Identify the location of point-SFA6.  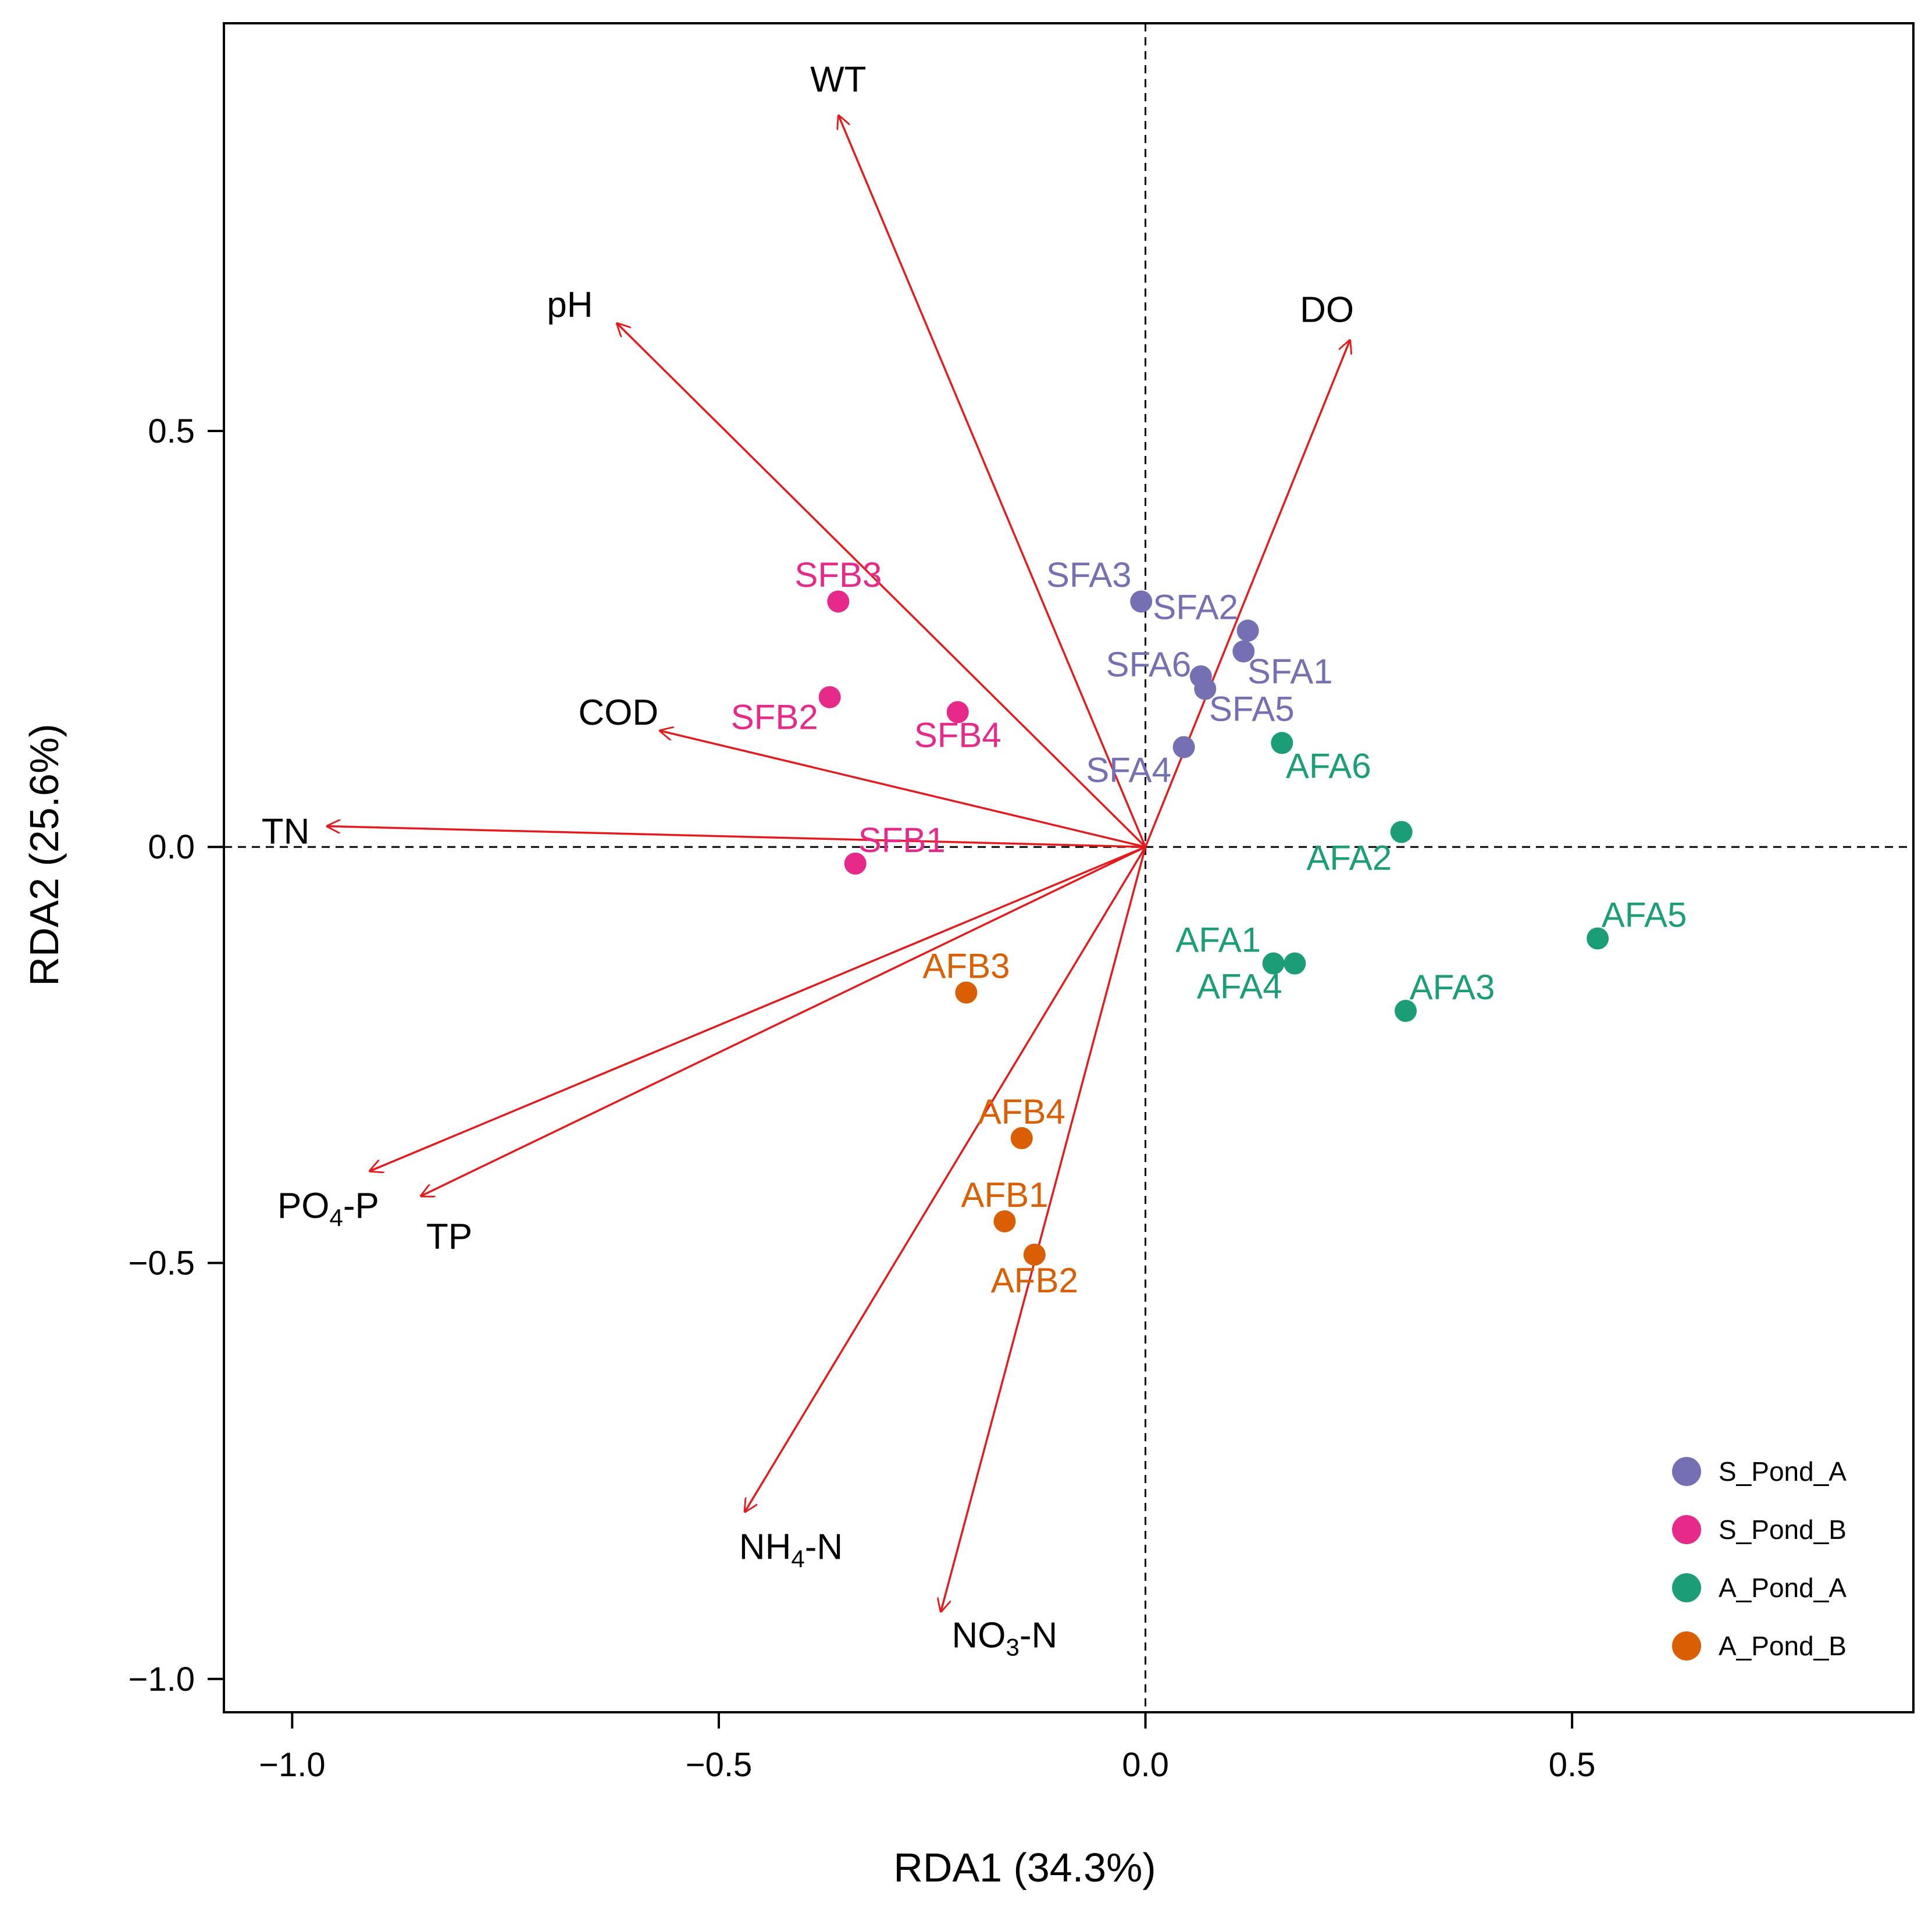
(1200, 676).